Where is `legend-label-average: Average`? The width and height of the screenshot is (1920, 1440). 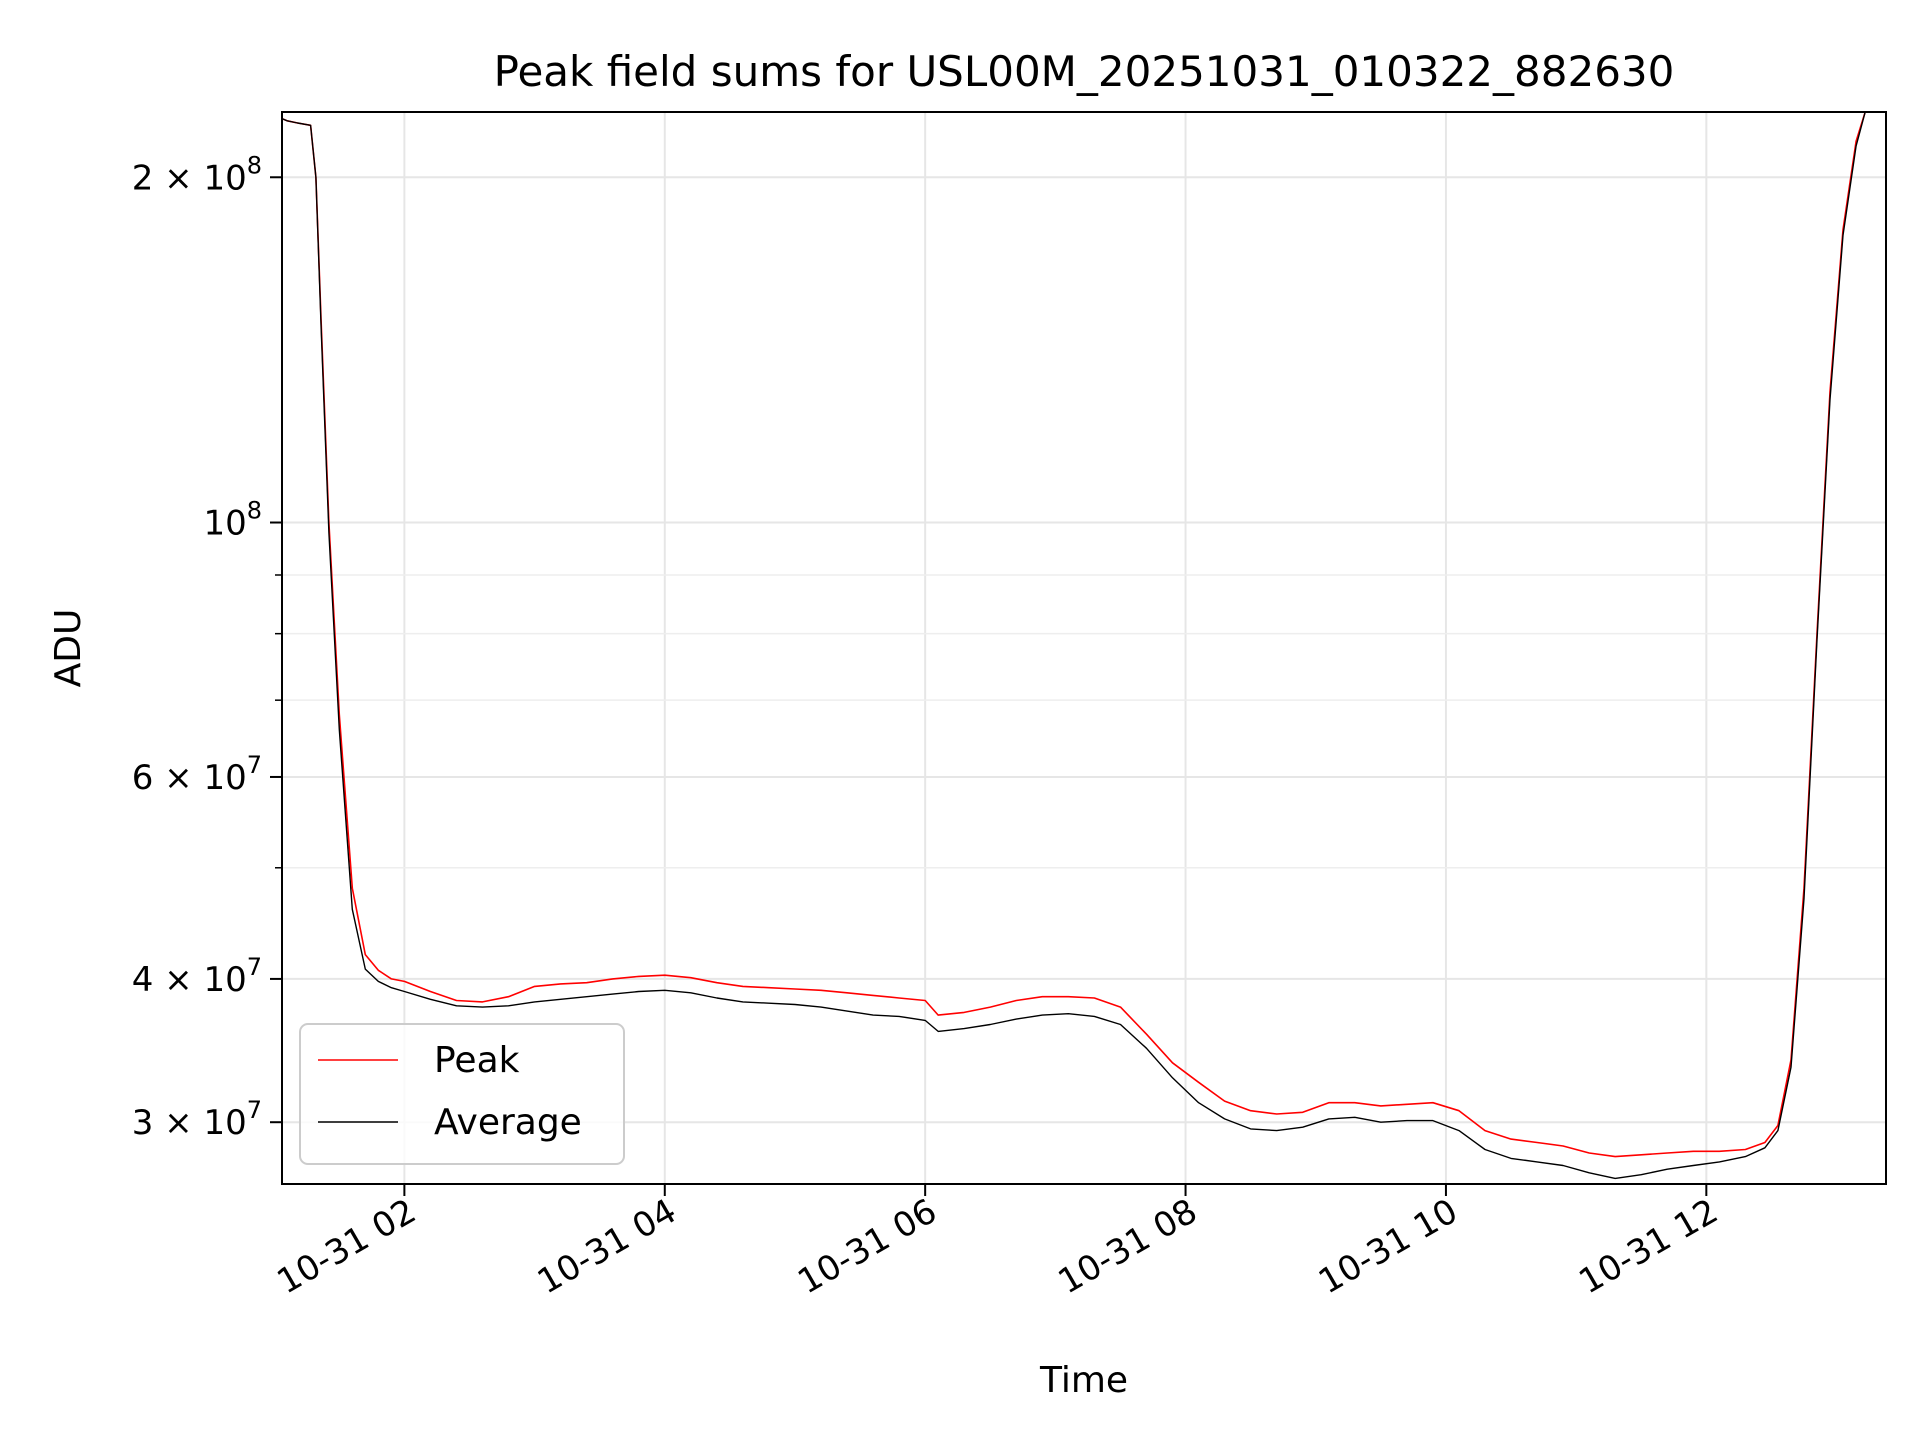
legend-label-average: Average is located at coordinates (508, 1122).